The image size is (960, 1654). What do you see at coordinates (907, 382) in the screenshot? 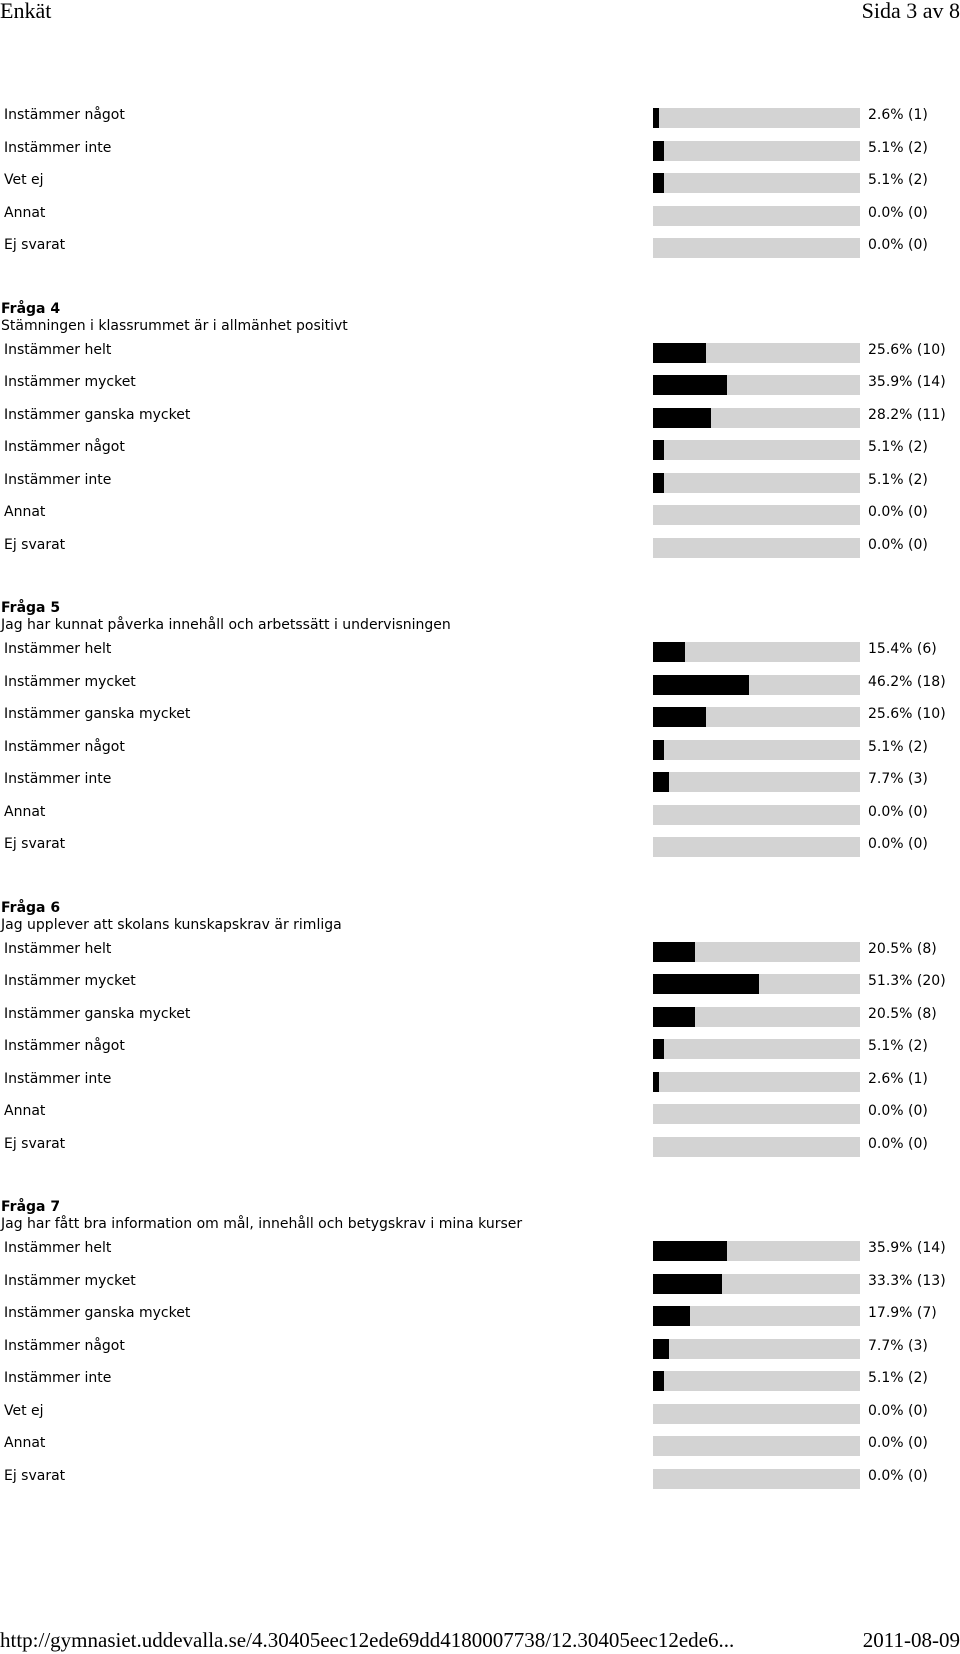
I see `answer-value: 35.9% (14)` at bounding box center [907, 382].